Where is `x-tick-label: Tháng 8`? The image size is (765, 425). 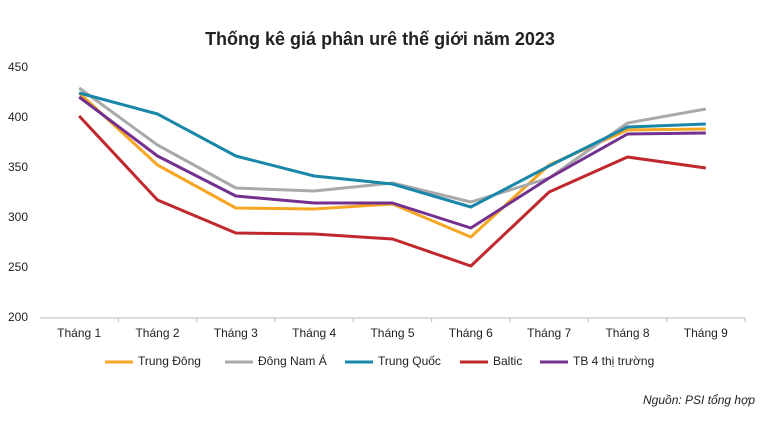
x-tick-label: Tháng 8 is located at coordinates (627, 333).